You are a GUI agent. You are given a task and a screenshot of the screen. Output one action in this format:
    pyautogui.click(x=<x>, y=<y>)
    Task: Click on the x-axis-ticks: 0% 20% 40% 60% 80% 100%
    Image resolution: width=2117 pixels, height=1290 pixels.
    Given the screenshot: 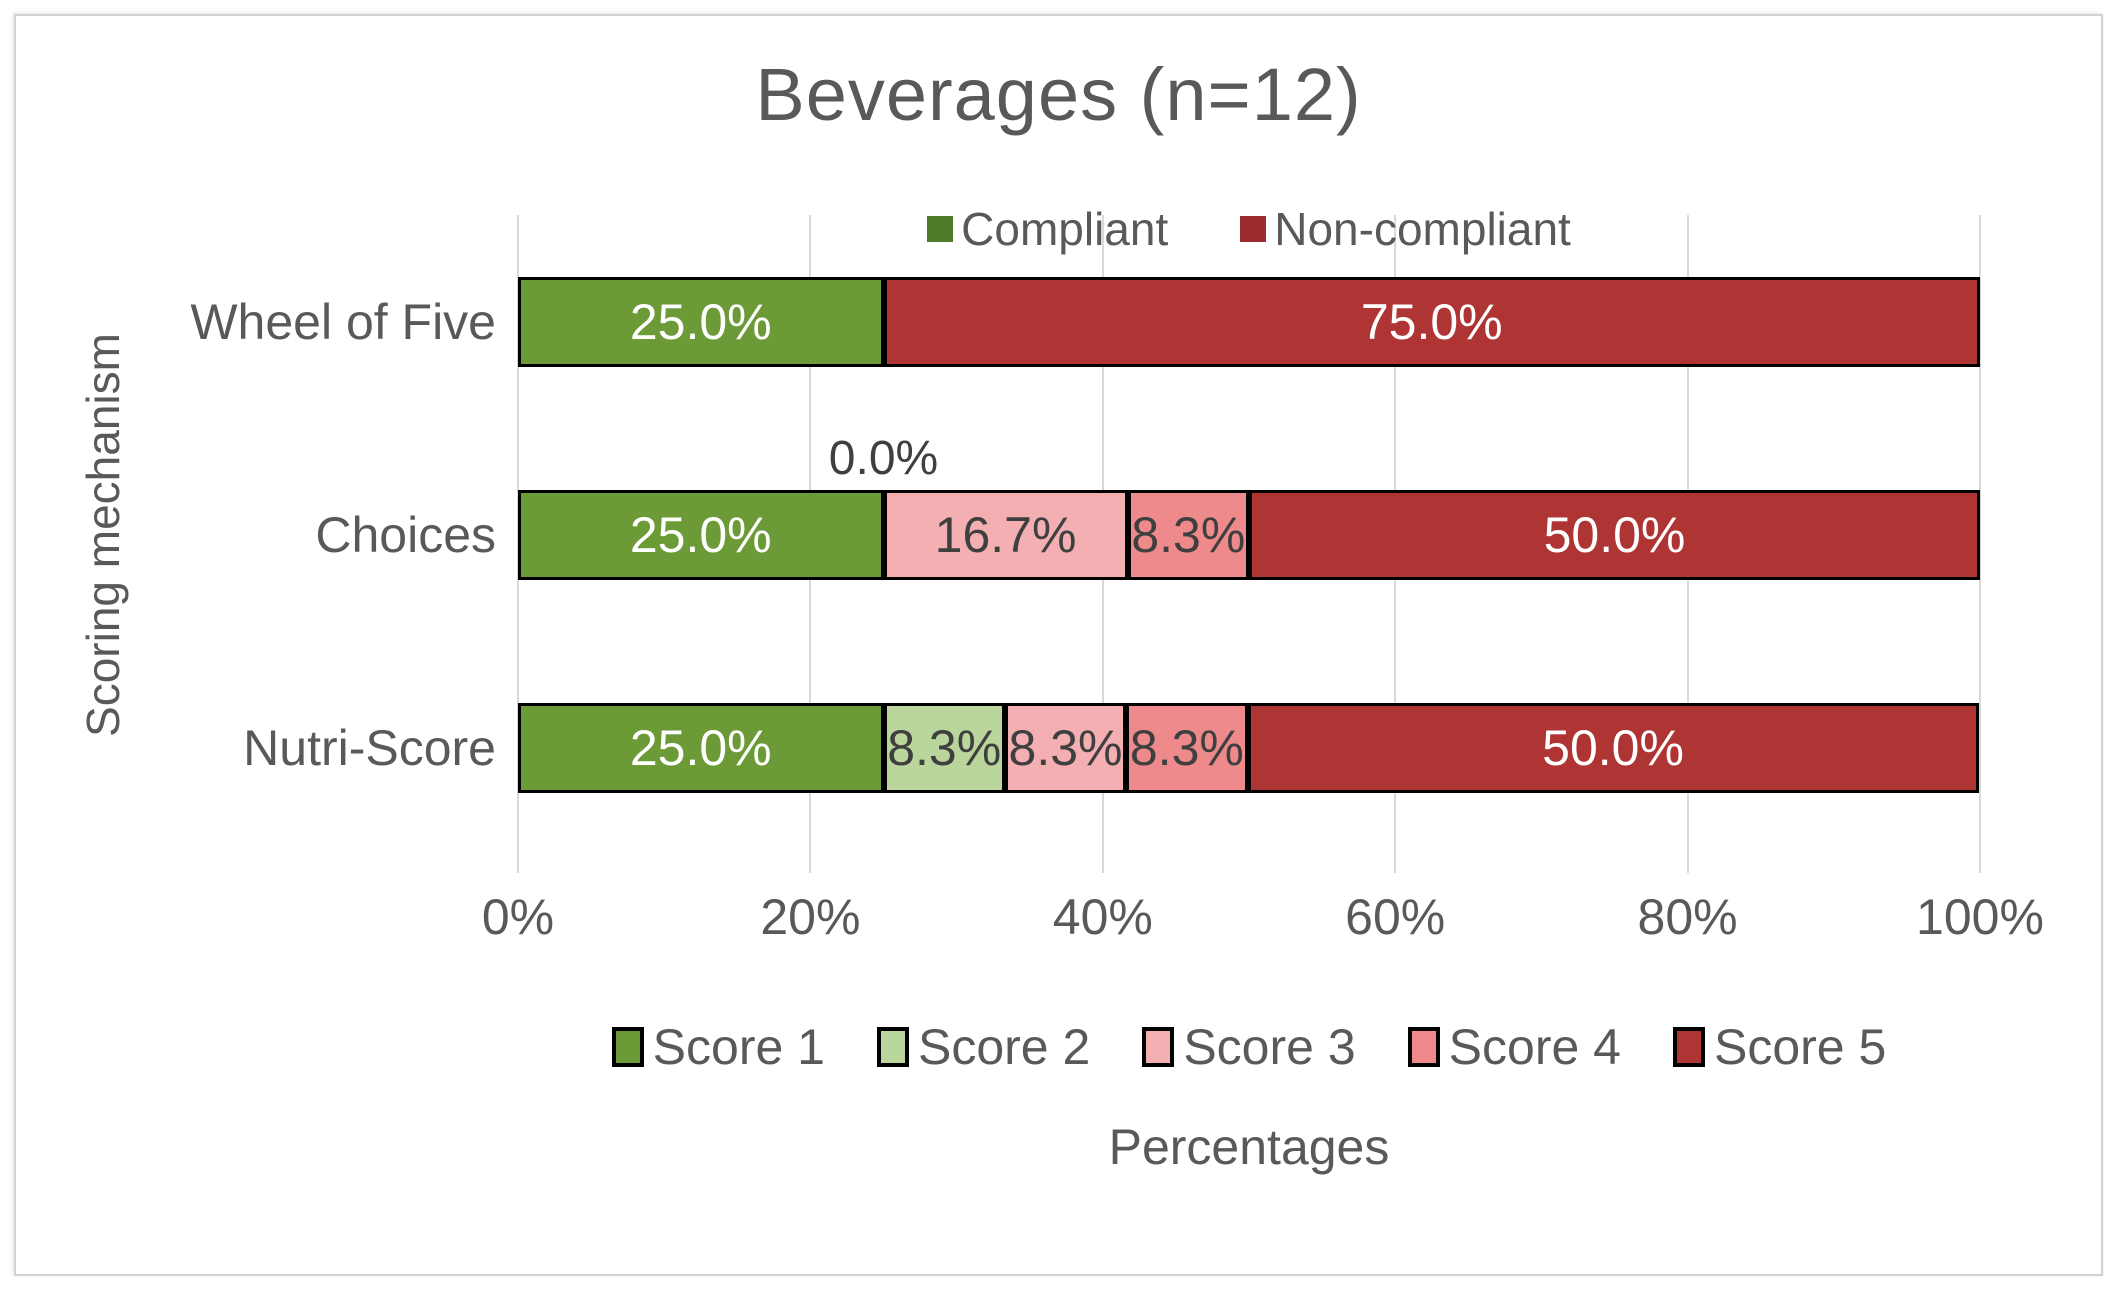 What is the action you would take?
    pyautogui.click(x=1263, y=918)
    